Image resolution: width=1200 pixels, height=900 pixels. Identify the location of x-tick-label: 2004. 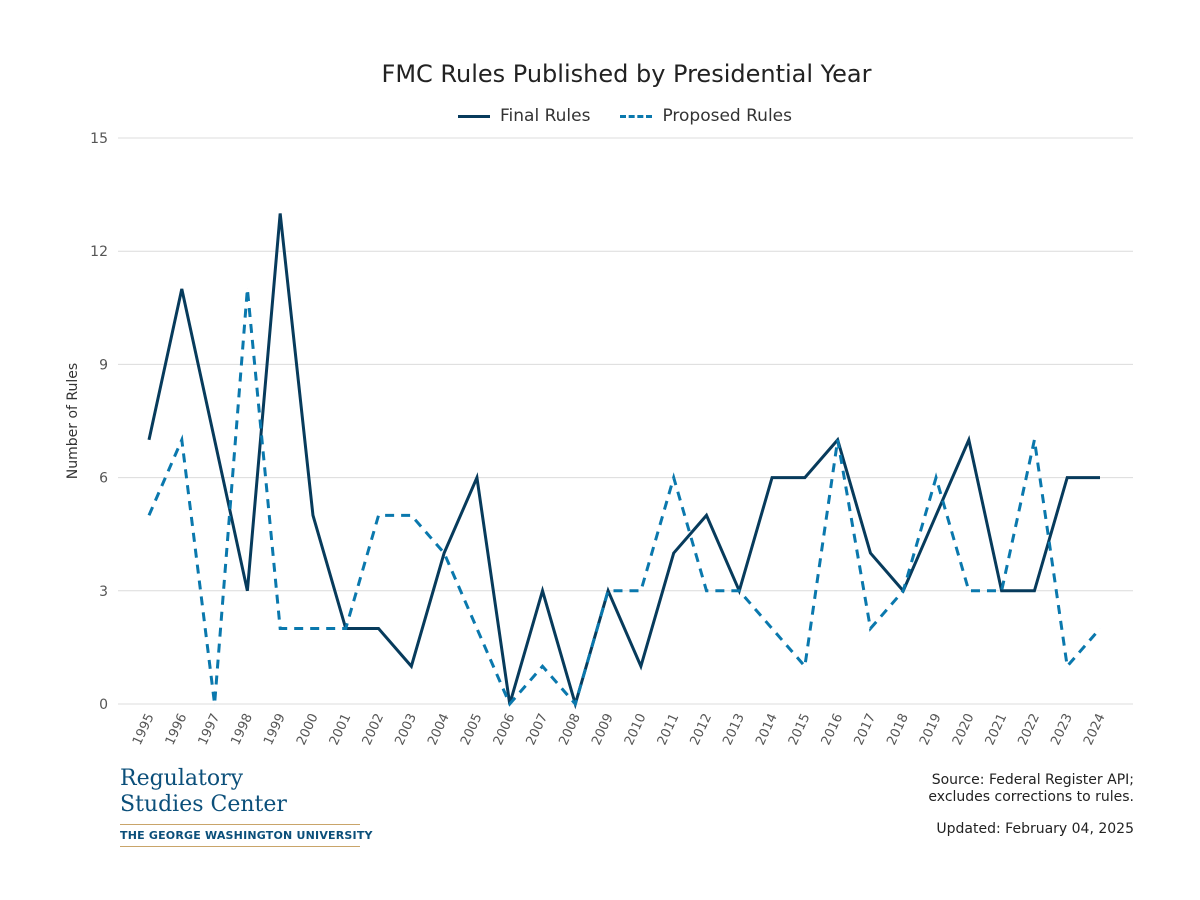
(439, 729).